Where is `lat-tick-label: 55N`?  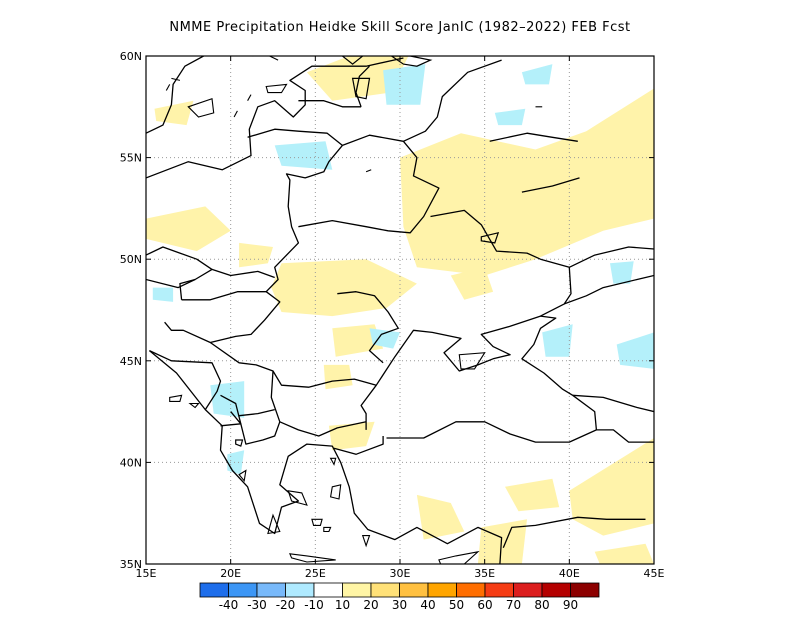 lat-tick-label: 55N is located at coordinates (131, 158).